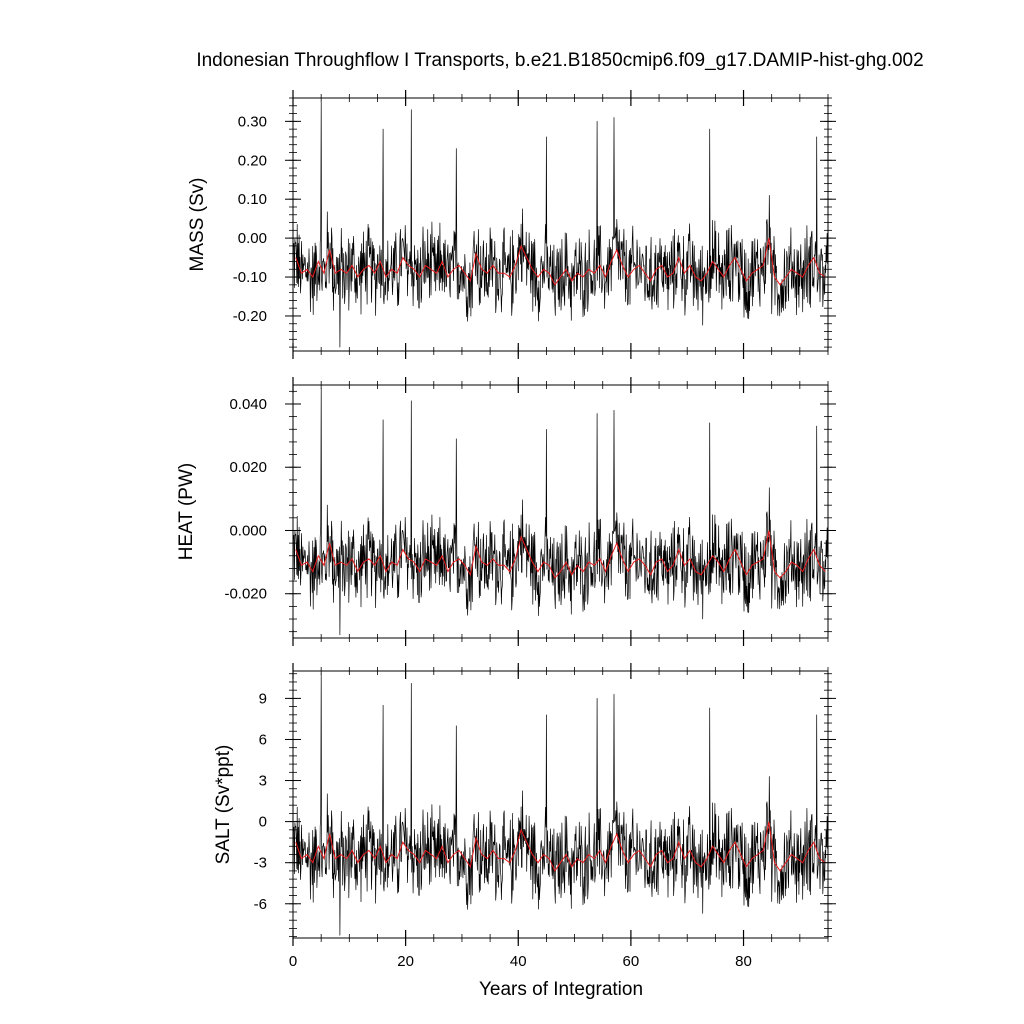 The height and width of the screenshot is (1024, 1024). I want to click on y-tick-label: 6, so click(263, 739).